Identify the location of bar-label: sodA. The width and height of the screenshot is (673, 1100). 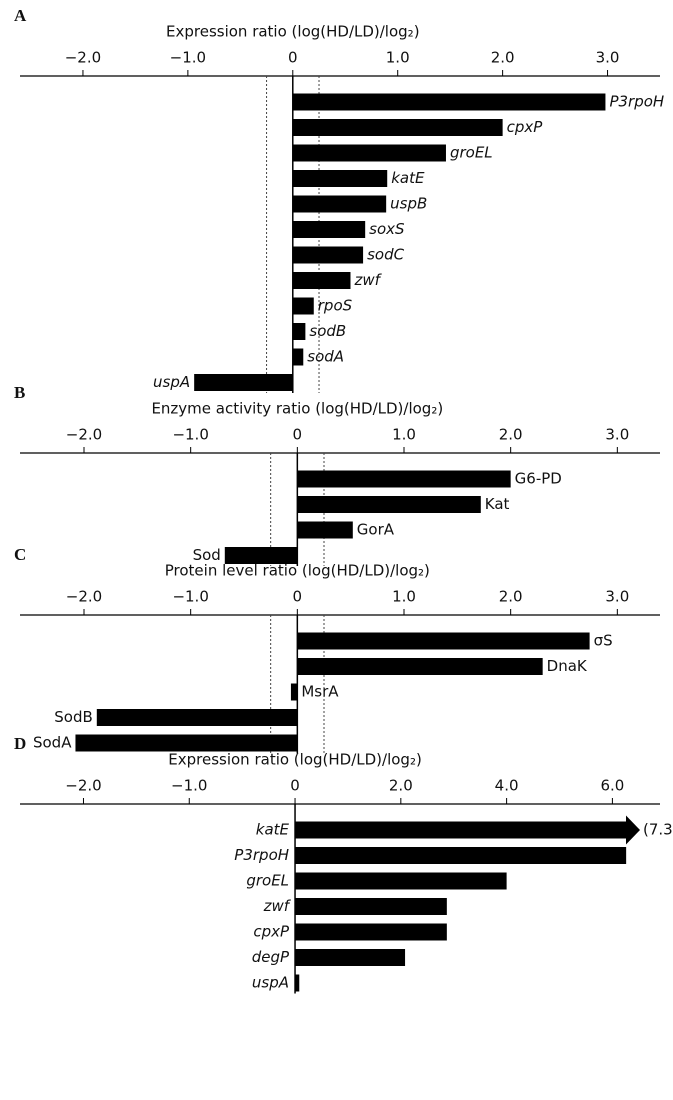
(325, 357).